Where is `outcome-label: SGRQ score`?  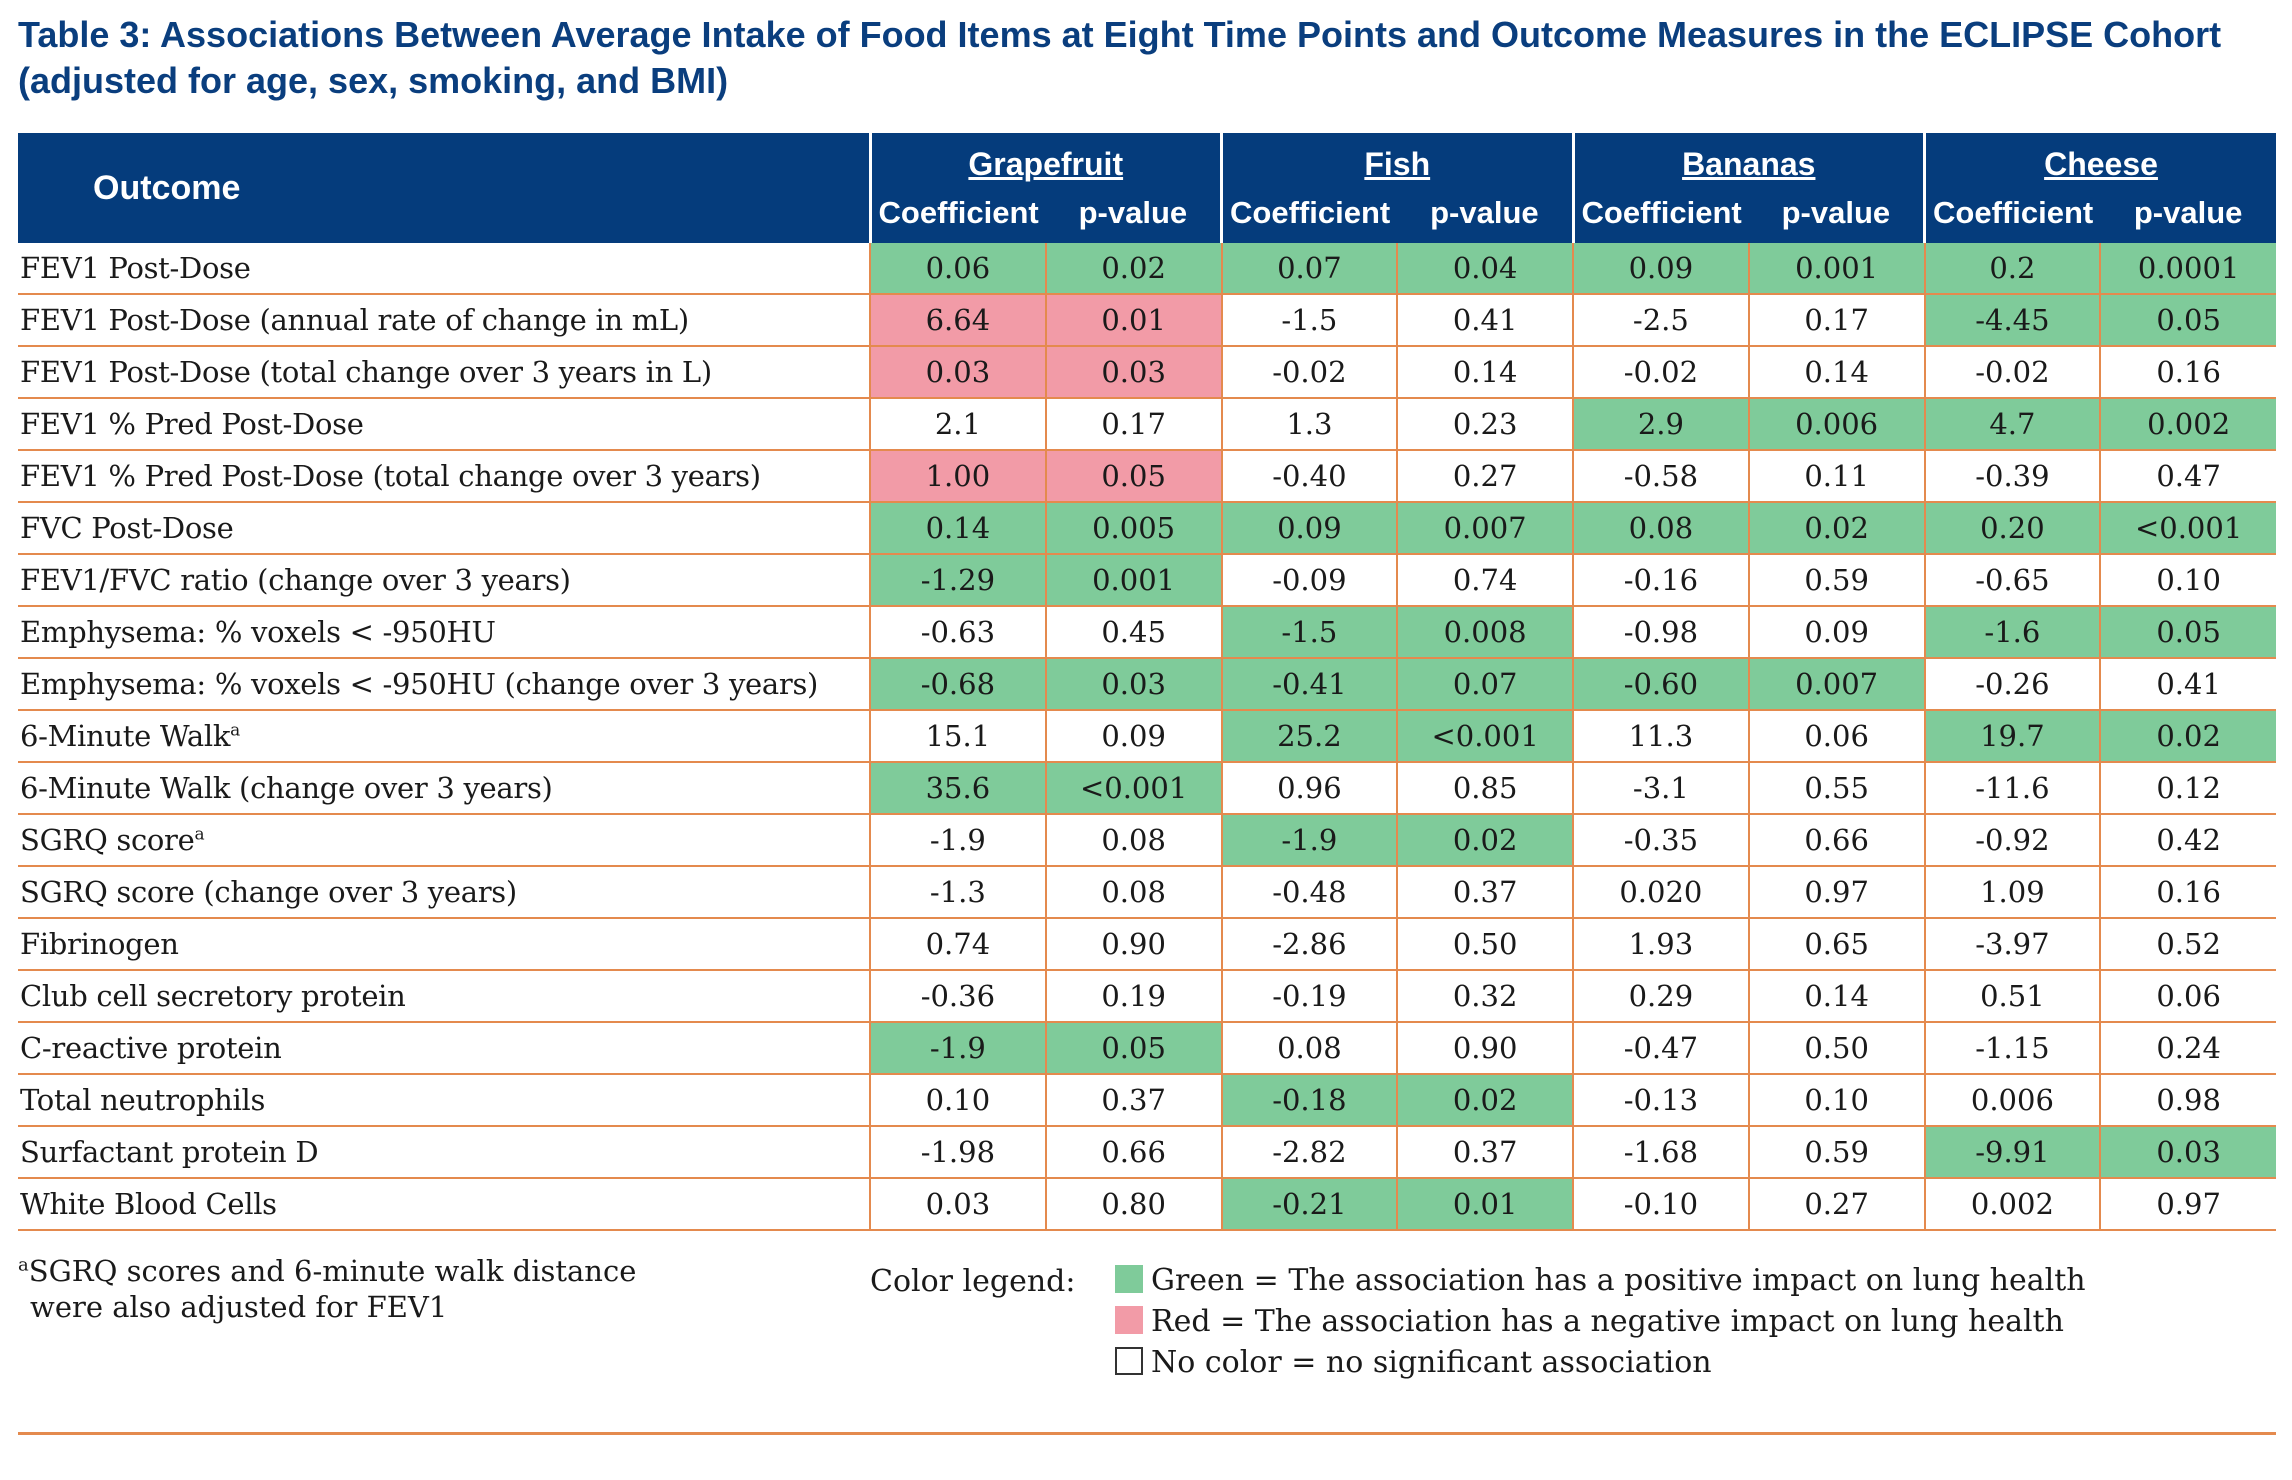
outcome-label: SGRQ score is located at coordinates (107, 840).